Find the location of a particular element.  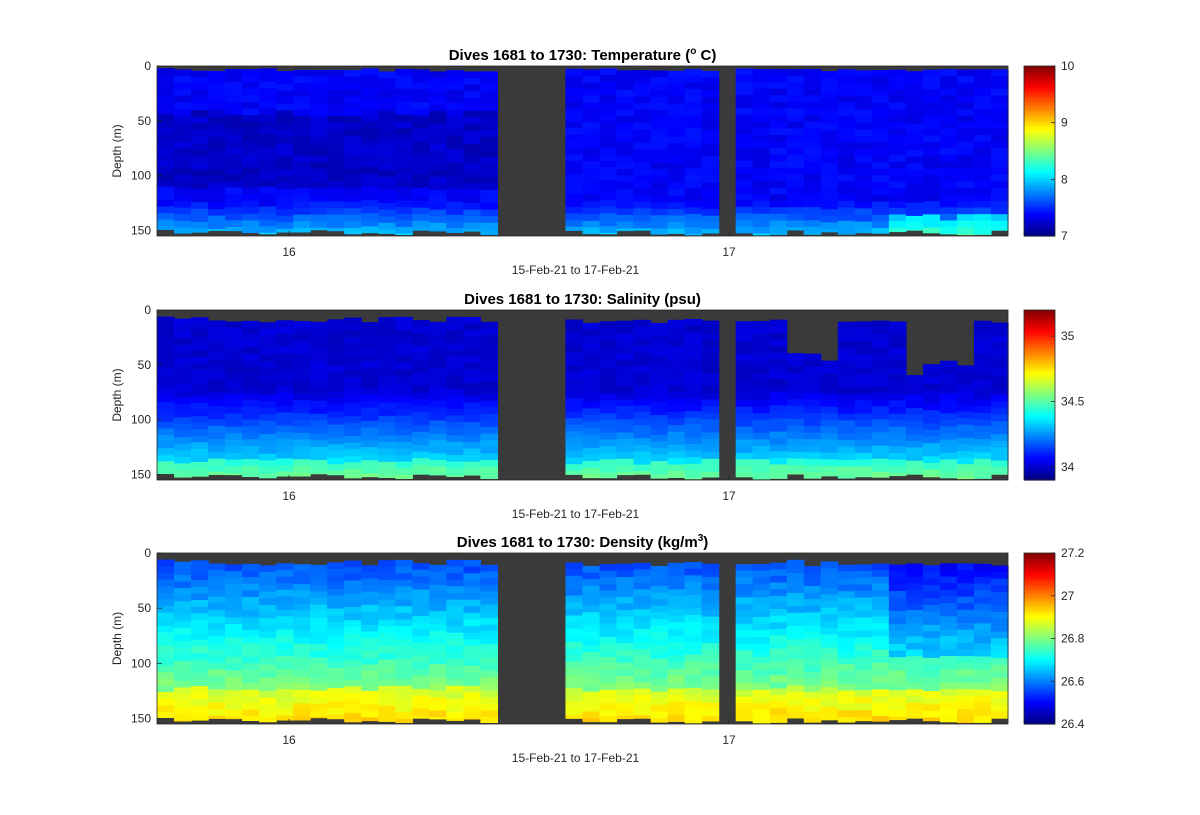

colorbar-tick-label: 10 is located at coordinates (1068, 66).